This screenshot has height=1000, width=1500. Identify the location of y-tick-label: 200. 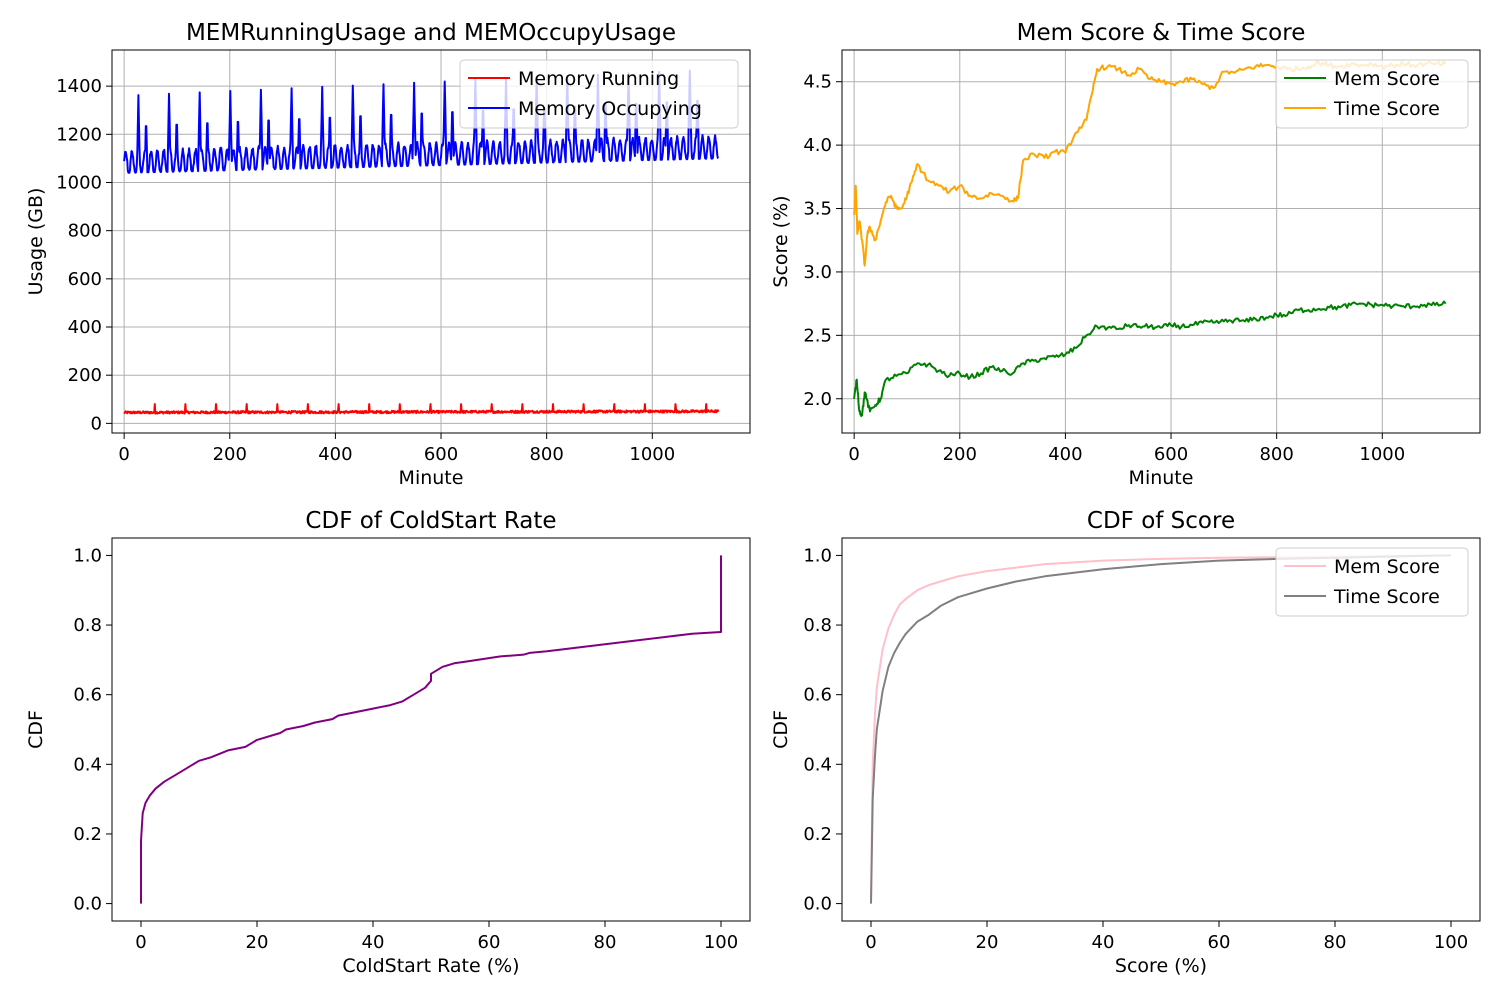
(85, 375).